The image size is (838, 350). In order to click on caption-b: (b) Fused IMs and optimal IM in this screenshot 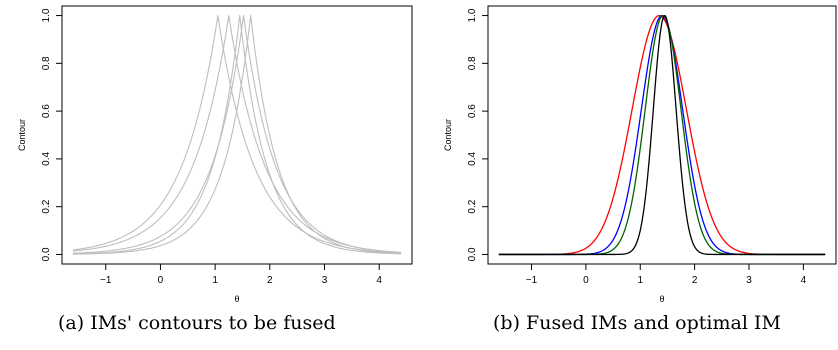, I will do `click(637, 323)`.